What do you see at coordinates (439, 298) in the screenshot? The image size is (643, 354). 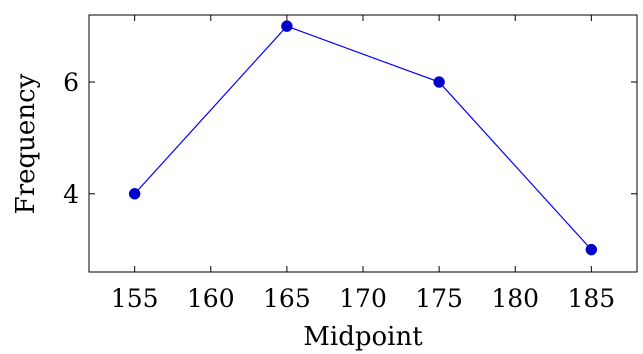 I see `x-tick-label: 175` at bounding box center [439, 298].